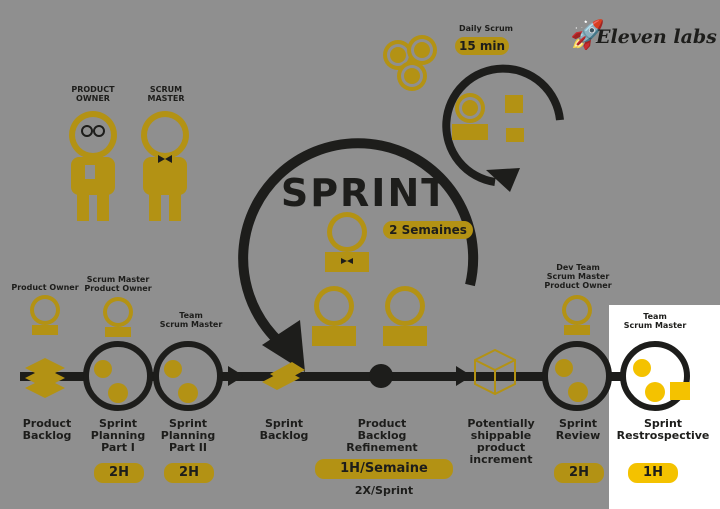 This screenshot has width=720, height=509. What do you see at coordinates (577, 353) in the screenshot?
I see `review-circle` at bounding box center [577, 353].